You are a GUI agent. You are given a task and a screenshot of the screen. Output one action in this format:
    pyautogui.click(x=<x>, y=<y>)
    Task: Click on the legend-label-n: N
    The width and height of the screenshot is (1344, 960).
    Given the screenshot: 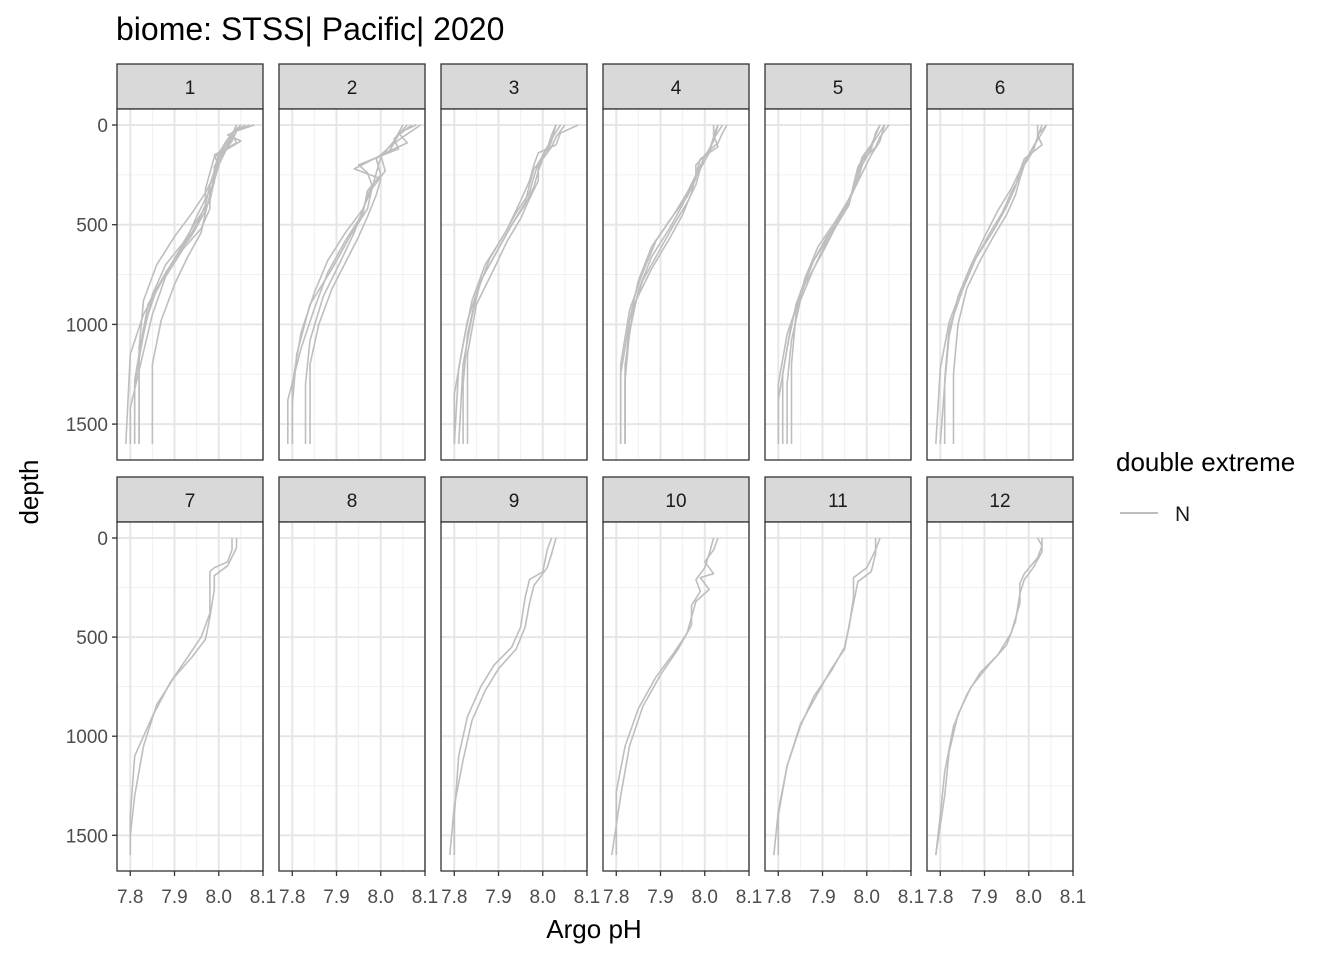 What is the action you would take?
    pyautogui.click(x=1182, y=514)
    